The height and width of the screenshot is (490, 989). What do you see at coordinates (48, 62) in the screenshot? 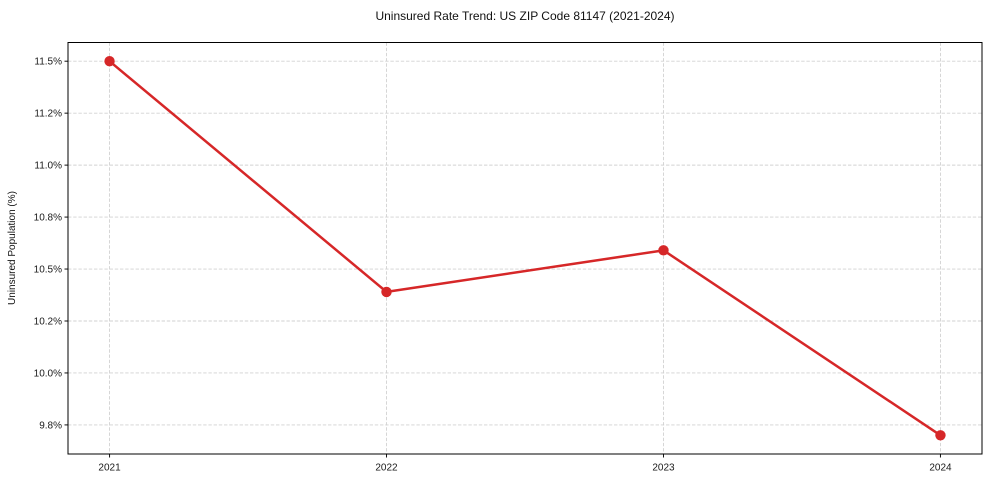
I see `y-tick-label: 11.5%` at bounding box center [48, 62].